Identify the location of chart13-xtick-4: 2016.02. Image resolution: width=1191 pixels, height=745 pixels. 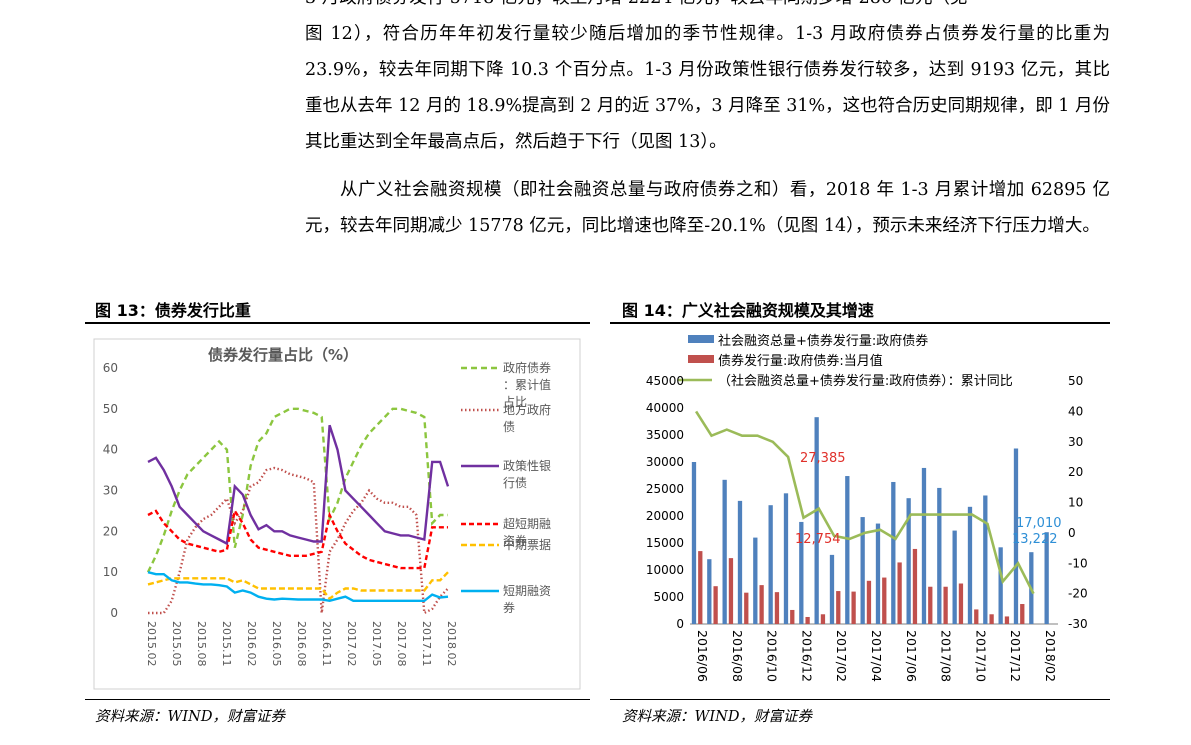
(251, 644).